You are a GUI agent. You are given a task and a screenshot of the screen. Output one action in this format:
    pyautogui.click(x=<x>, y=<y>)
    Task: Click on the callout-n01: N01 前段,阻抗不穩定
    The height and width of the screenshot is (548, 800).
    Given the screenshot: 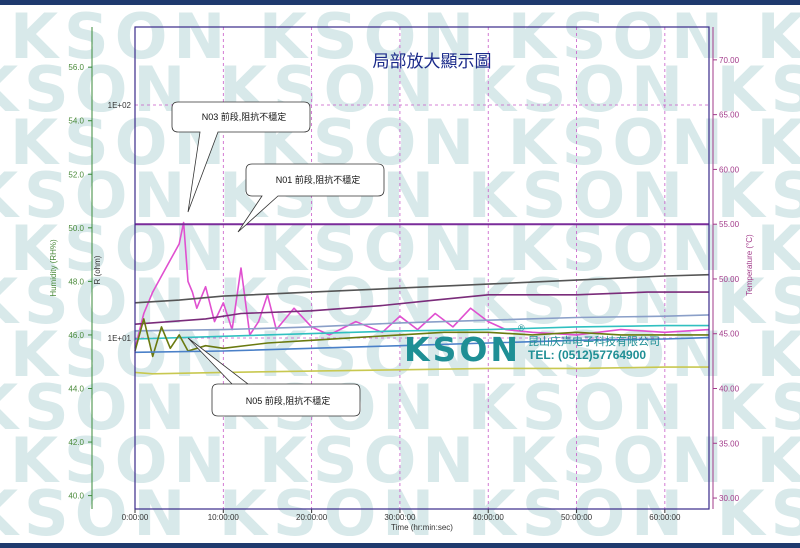 What is the action you would take?
    pyautogui.click(x=311, y=198)
    